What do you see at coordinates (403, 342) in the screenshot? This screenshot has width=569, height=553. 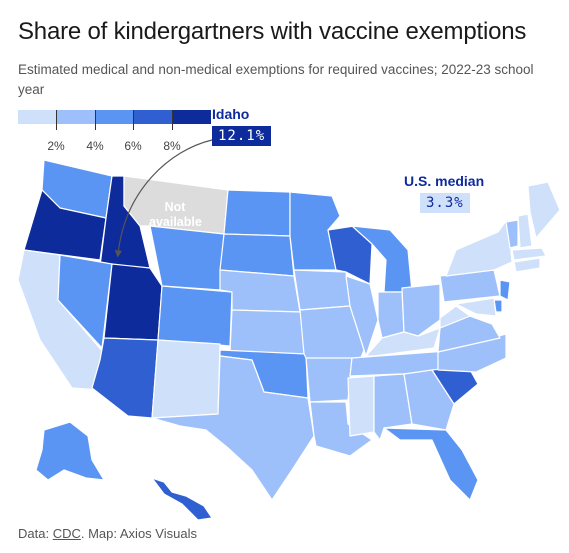 I see `state-kentucky` at bounding box center [403, 342].